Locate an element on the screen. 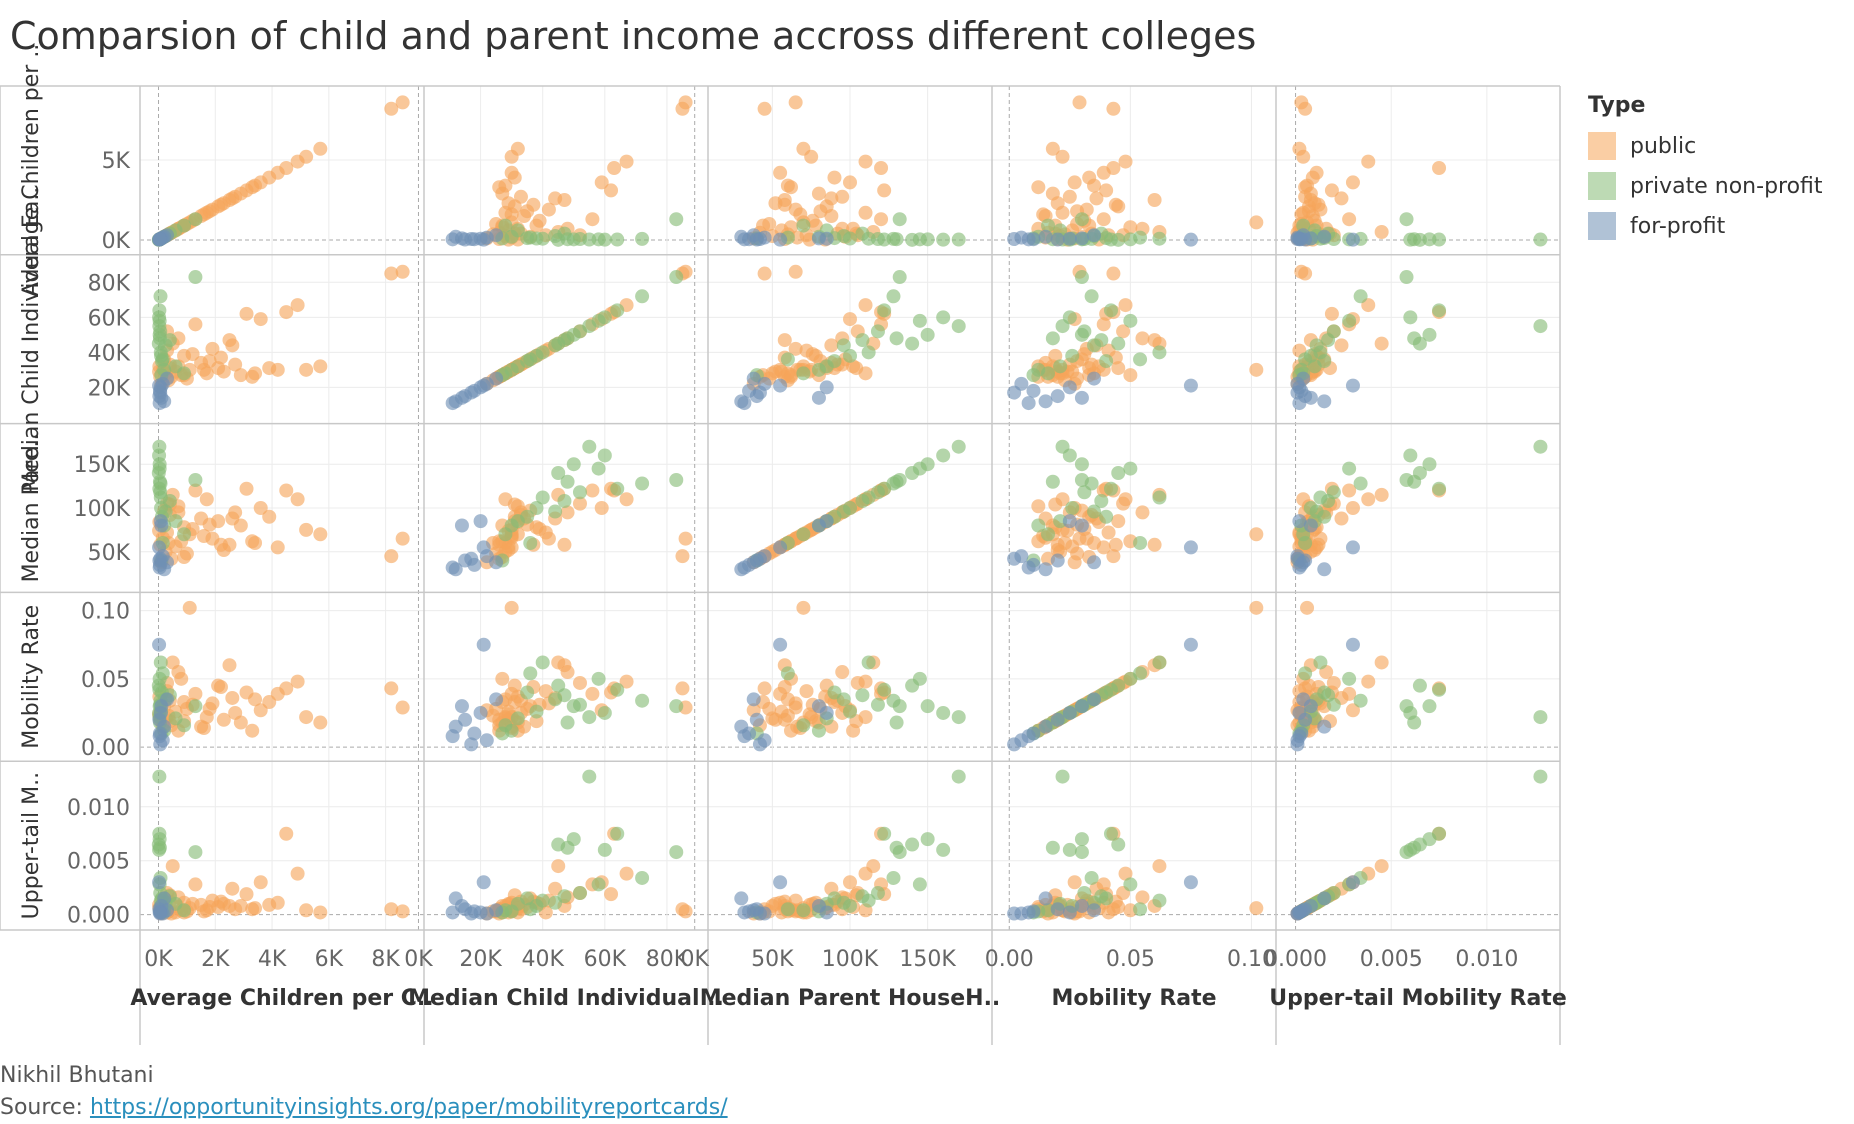  y-tick-label: 80K is located at coordinates (109, 283).